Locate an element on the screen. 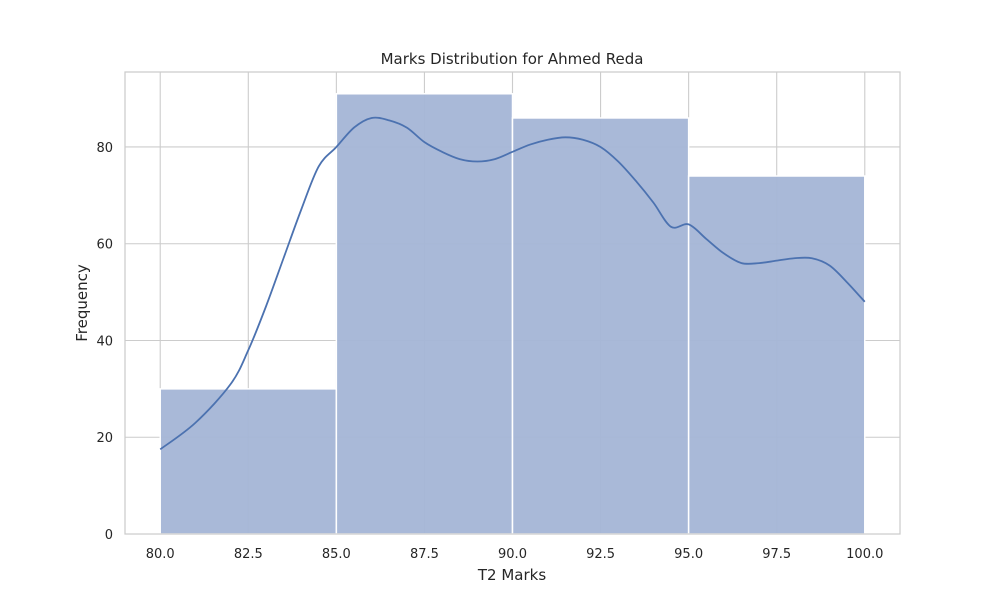  y-tick-label: 60 is located at coordinates (104, 245).